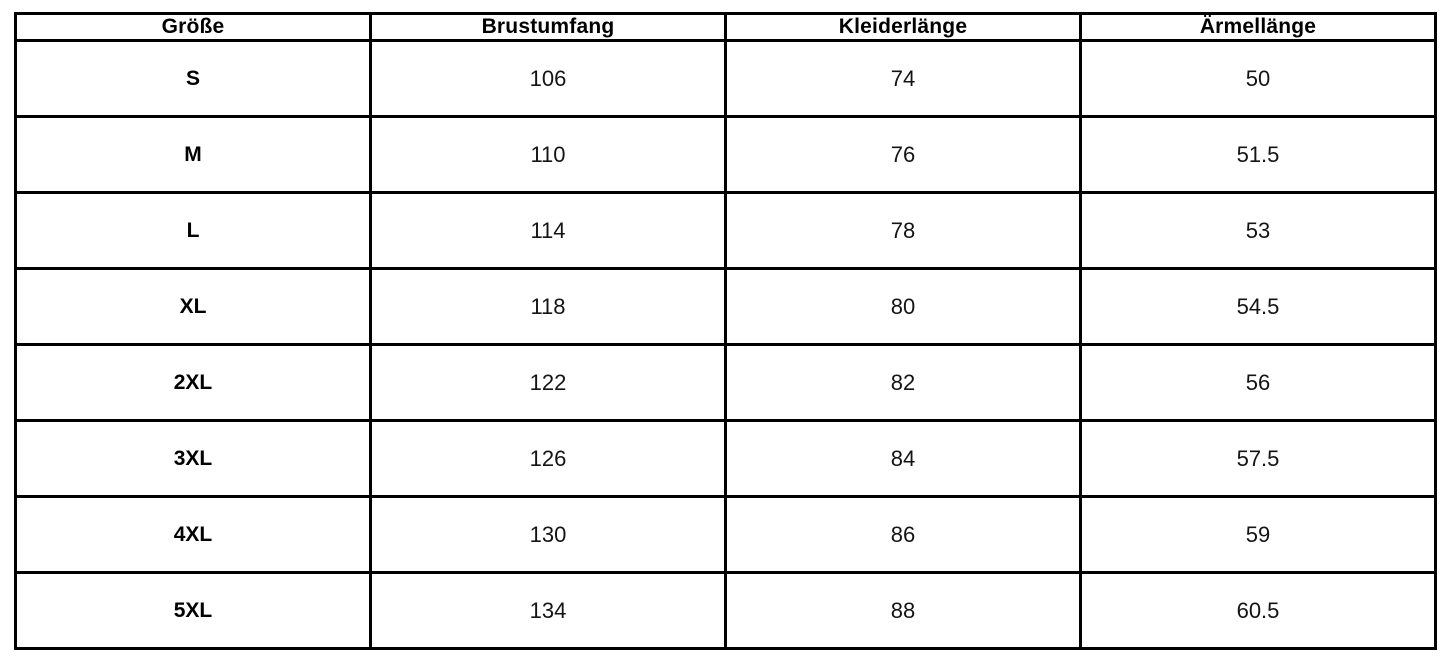  I want to click on measurement-cell: 134, so click(548, 610).